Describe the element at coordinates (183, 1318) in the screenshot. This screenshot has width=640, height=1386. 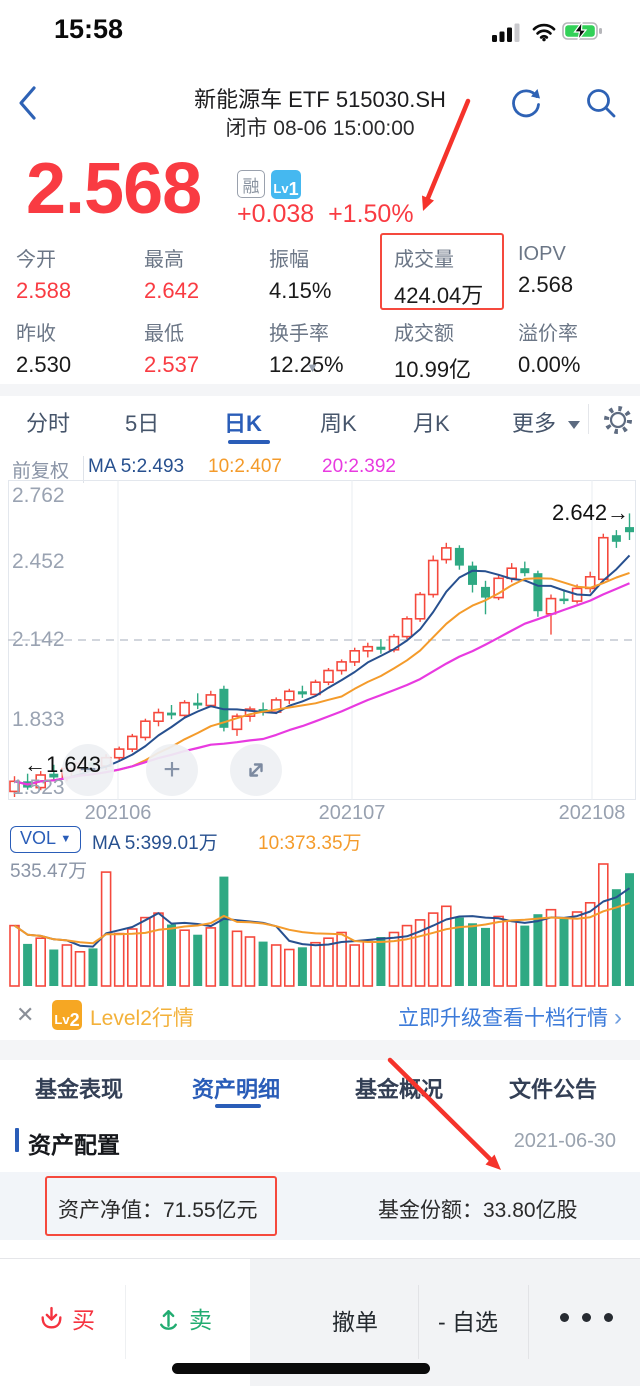
I see `sell-button: 卖` at that location.